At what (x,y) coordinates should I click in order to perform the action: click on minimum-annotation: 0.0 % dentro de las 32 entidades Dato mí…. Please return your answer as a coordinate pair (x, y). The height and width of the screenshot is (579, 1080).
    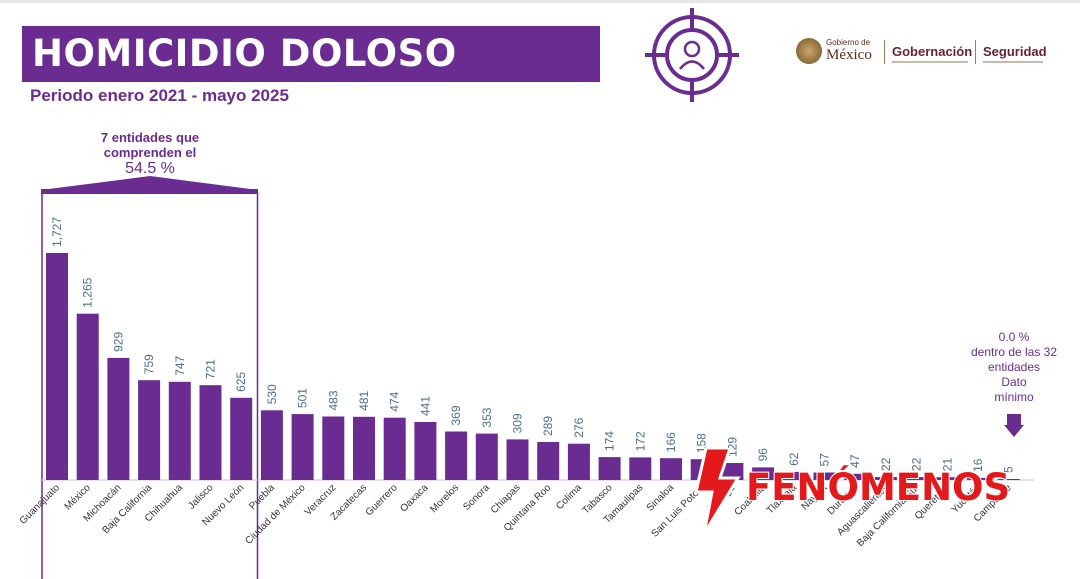
    Looking at the image, I should click on (1014, 367).